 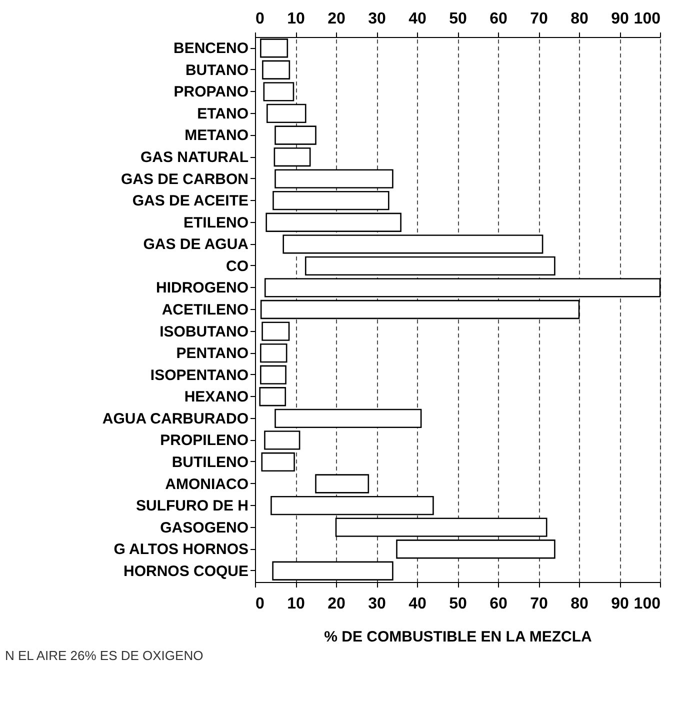 What do you see at coordinates (620, 604) in the screenshot?
I see `x2-tick-label: 90` at bounding box center [620, 604].